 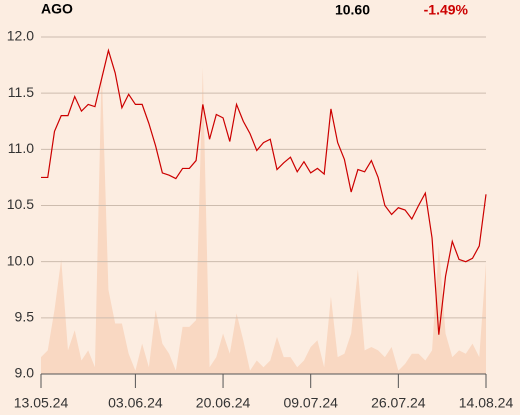 What do you see at coordinates (352, 10) in the screenshot?
I see `last-price: 10.60` at bounding box center [352, 10].